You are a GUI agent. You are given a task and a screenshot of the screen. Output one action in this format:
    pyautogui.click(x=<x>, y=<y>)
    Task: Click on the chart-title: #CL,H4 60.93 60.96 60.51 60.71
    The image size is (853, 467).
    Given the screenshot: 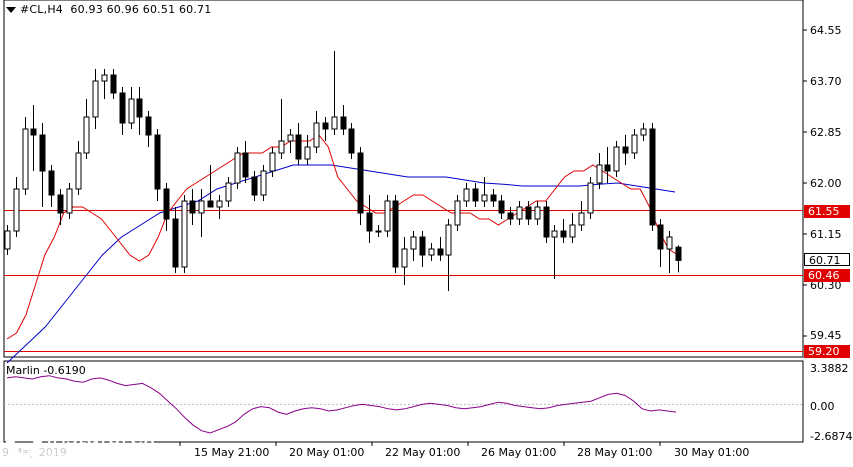 What is the action you would take?
    pyautogui.click(x=108, y=9)
    